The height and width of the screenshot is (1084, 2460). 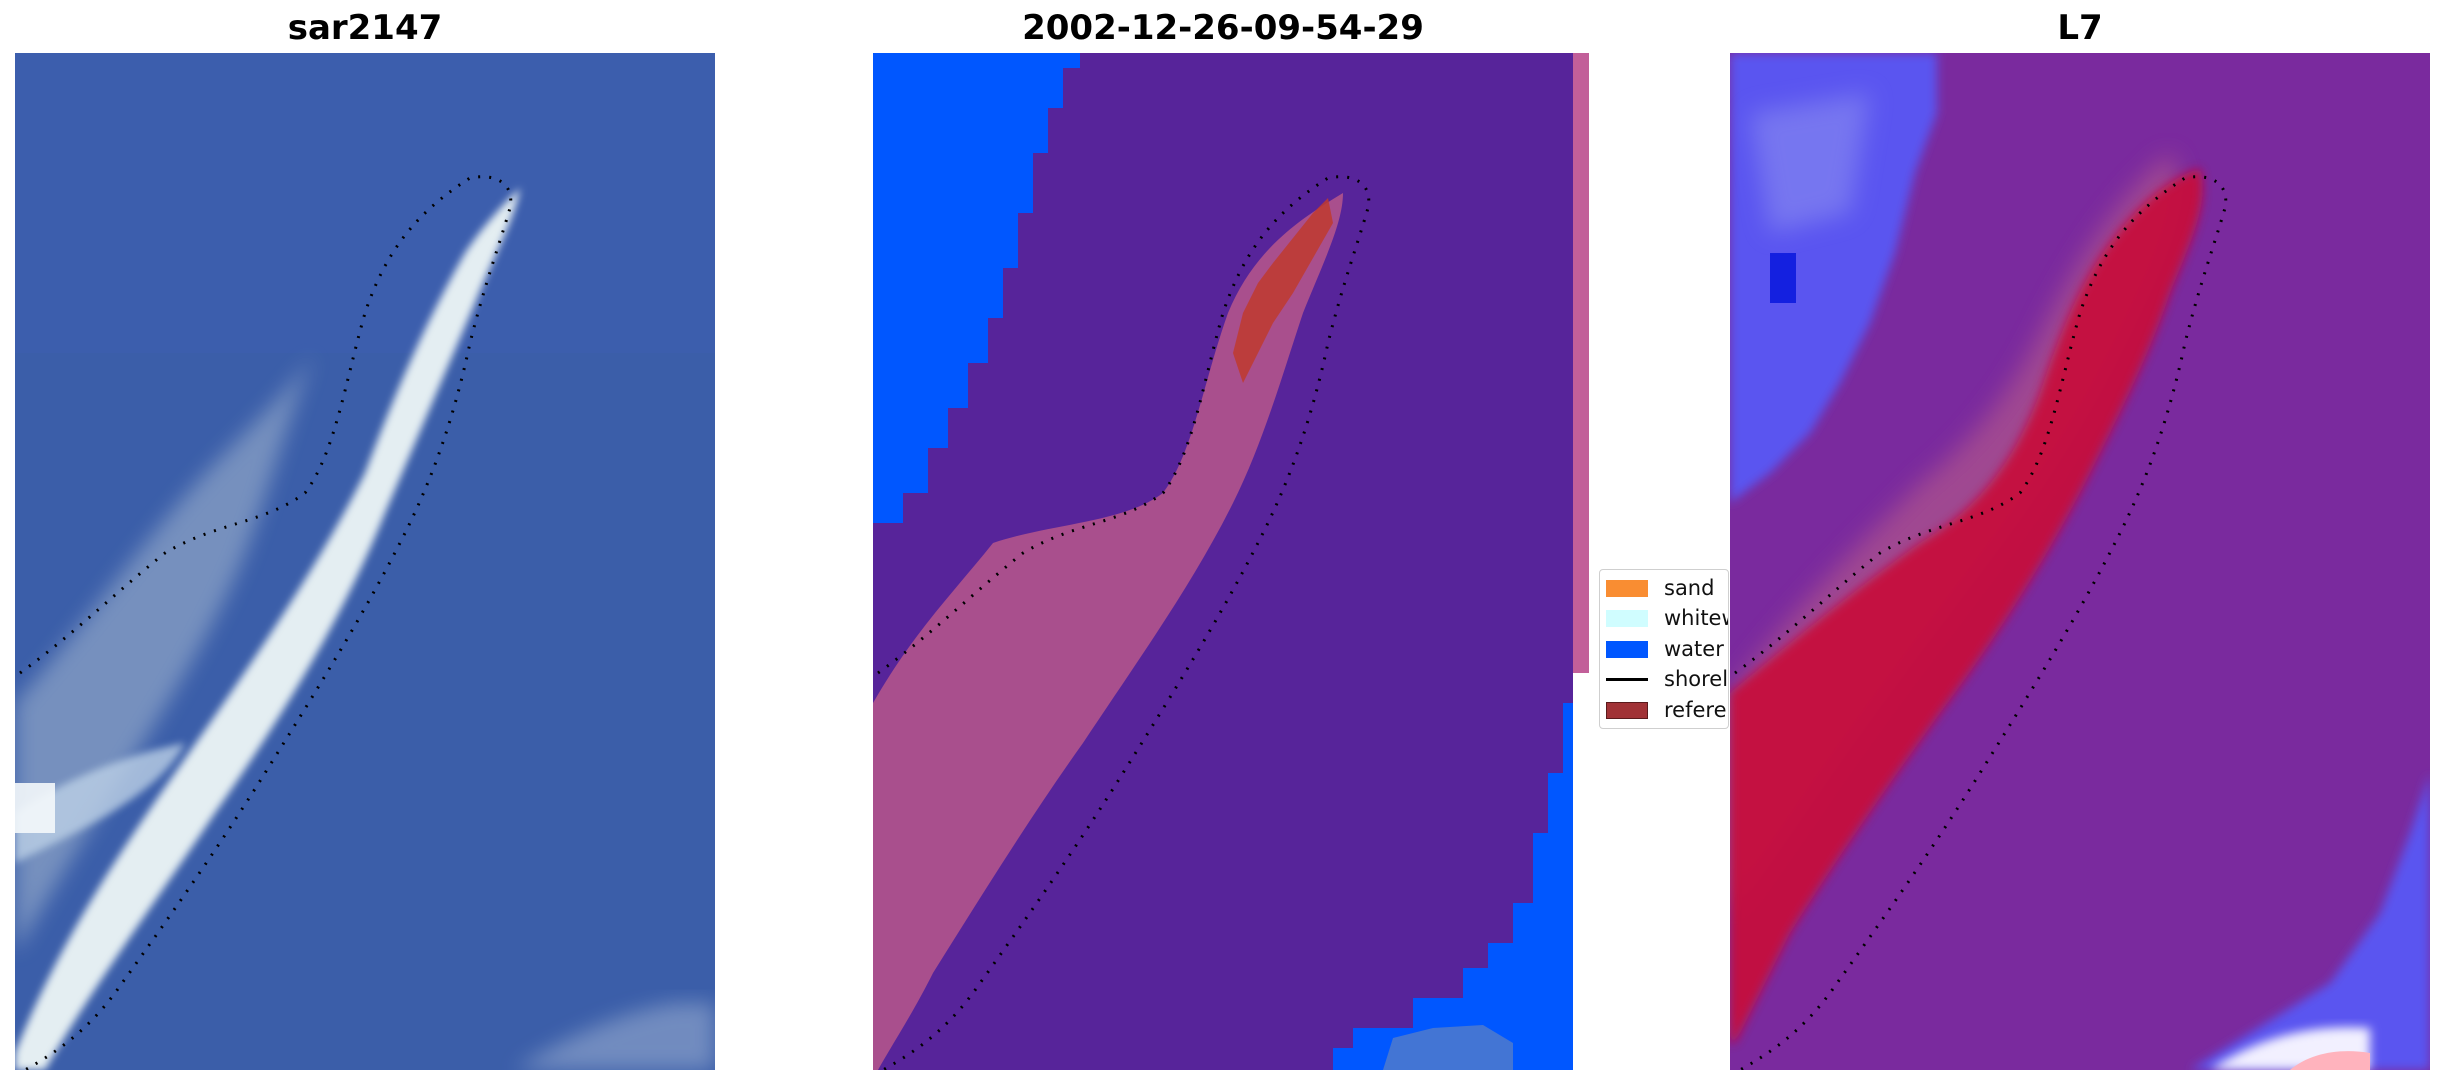 What do you see at coordinates (365, 28) in the screenshot?
I see `panel-title-rgb: sar2147` at bounding box center [365, 28].